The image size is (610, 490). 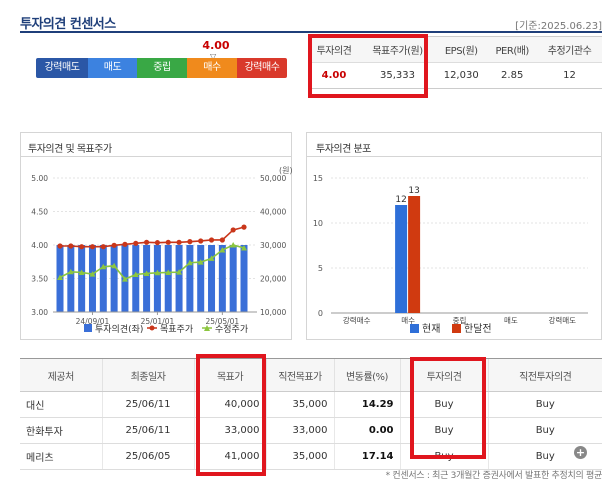 I want to click on adjusted-price-line, so click(x=152, y=262).